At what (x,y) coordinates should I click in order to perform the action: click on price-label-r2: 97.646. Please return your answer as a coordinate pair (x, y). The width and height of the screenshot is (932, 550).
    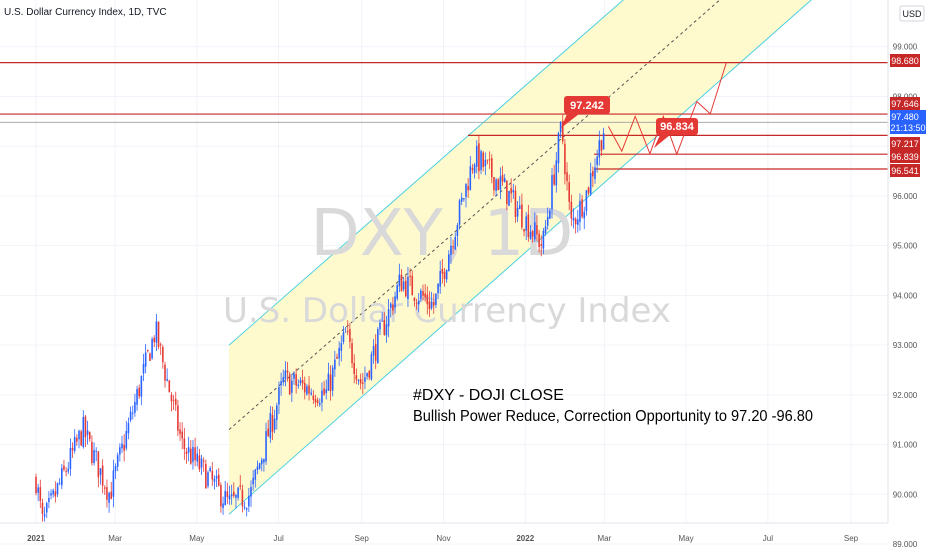
    Looking at the image, I should click on (905, 103).